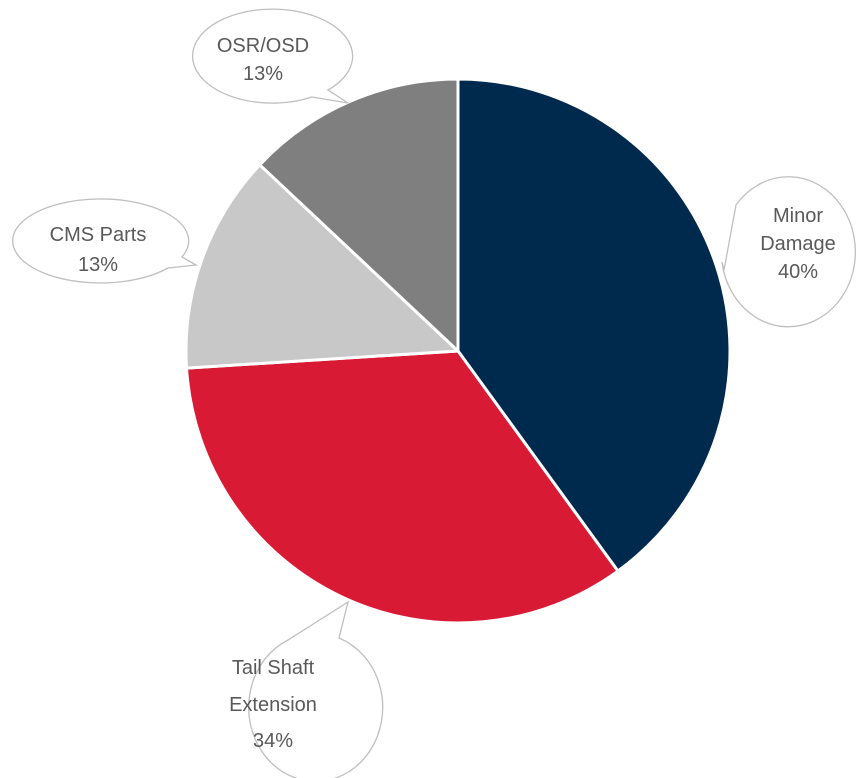 This screenshot has width=867, height=778. Describe the element at coordinates (359, 215) in the screenshot. I see `pie-slice-osr-osd` at that location.